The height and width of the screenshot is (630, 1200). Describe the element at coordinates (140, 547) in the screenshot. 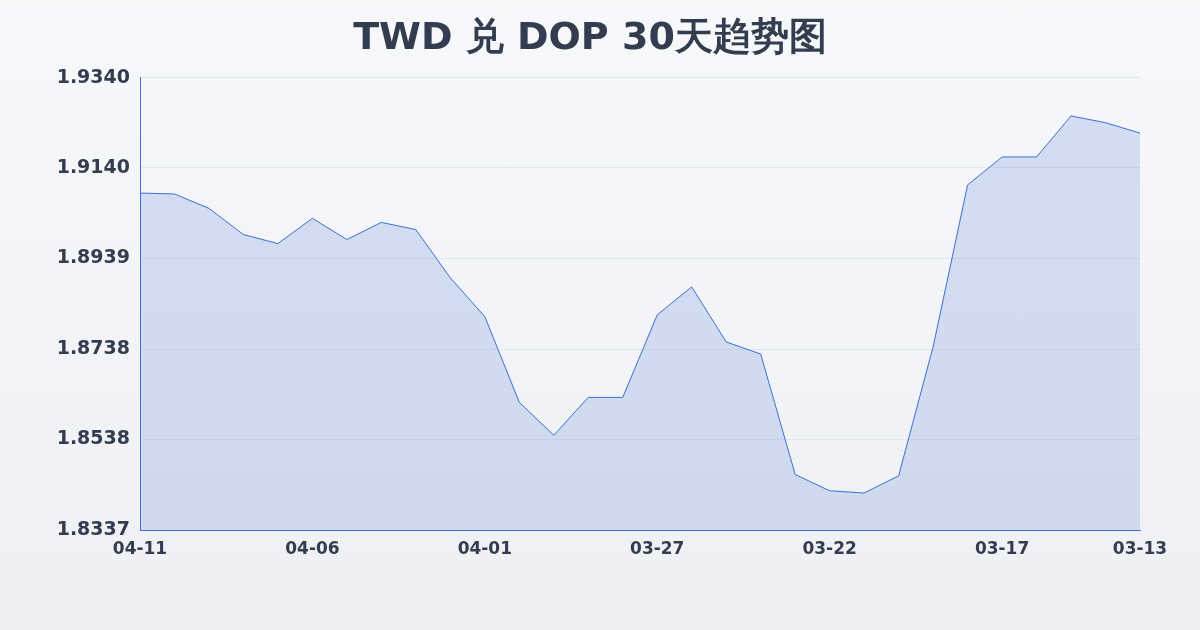

I see `x-tick-label: 04-11` at that location.